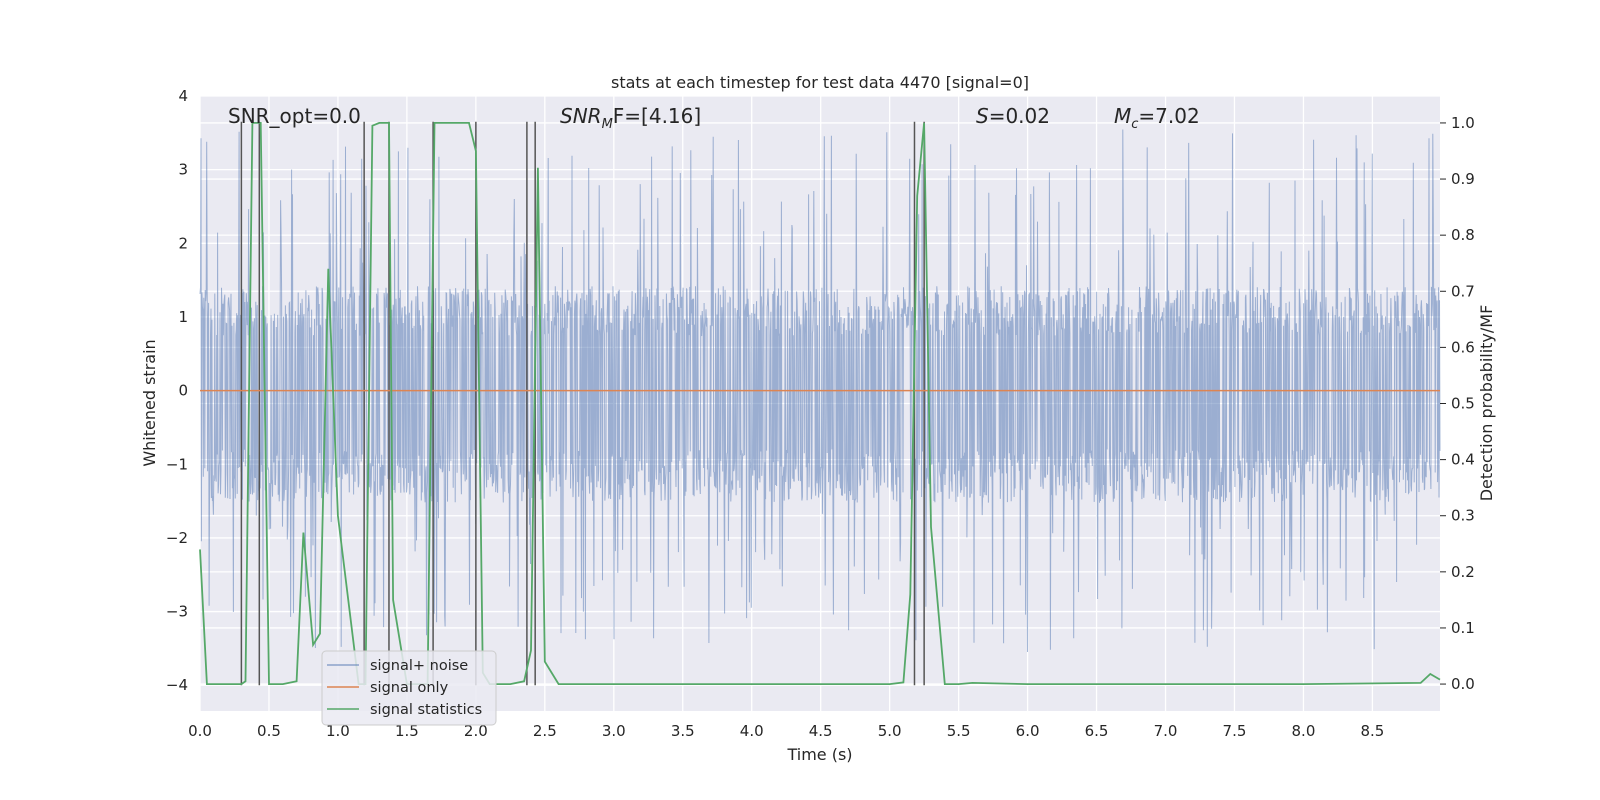 The height and width of the screenshot is (800, 1600). I want to click on y-right-tick-label: 0.4, so click(1463, 460).